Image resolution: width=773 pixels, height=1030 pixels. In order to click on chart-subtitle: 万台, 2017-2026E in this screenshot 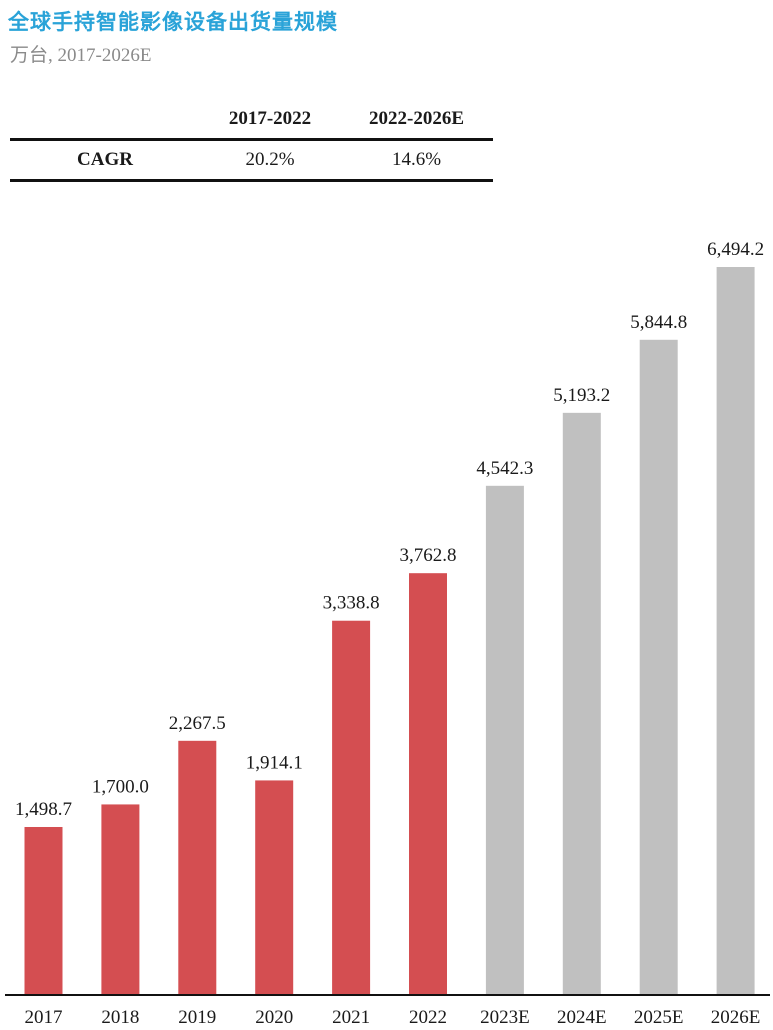, I will do `click(81, 55)`.